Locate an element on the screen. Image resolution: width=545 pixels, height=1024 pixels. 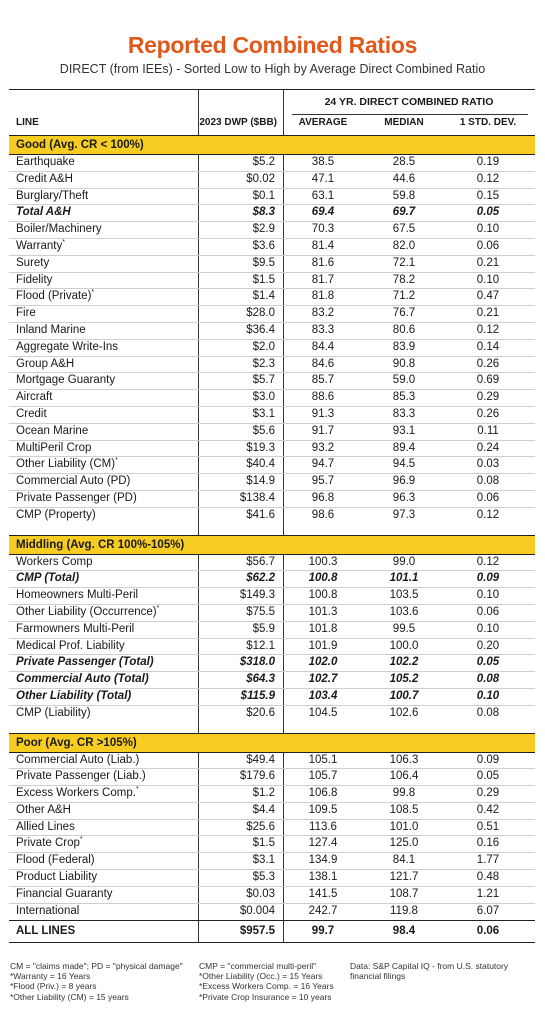
footnote: *Private Crop Insurance = 10 years is located at coordinates (265, 996).